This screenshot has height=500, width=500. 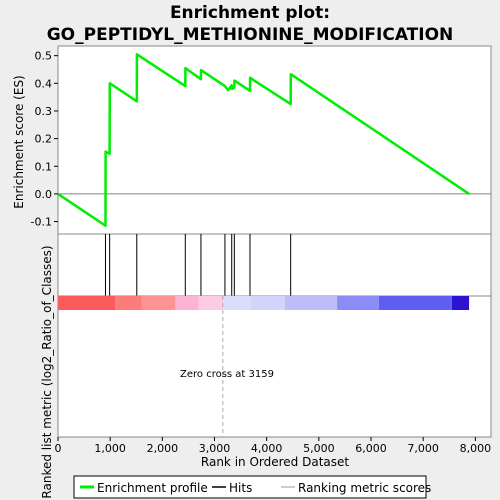 I want to click on y-axis-label-top: Enrichment score (ES), so click(x=19, y=141).